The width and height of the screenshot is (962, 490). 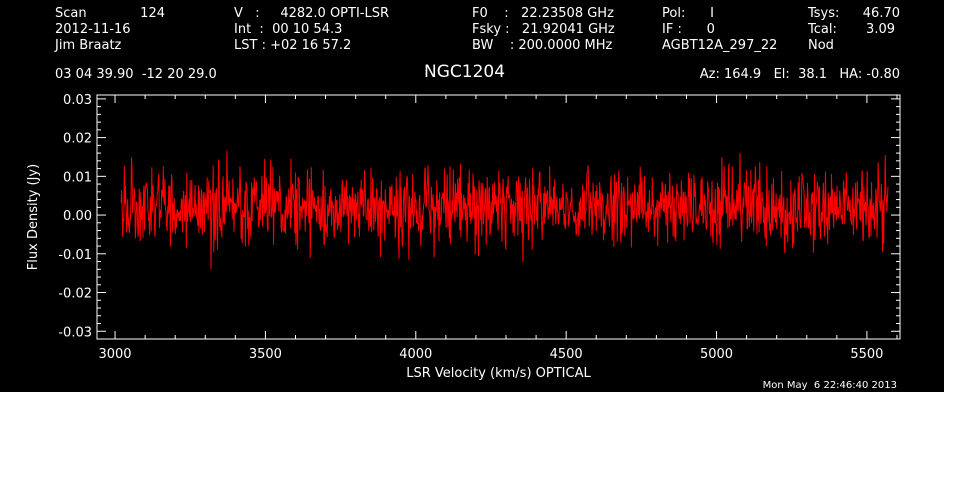 What do you see at coordinates (465, 72) in the screenshot?
I see `chart-title: NGC1204` at bounding box center [465, 72].